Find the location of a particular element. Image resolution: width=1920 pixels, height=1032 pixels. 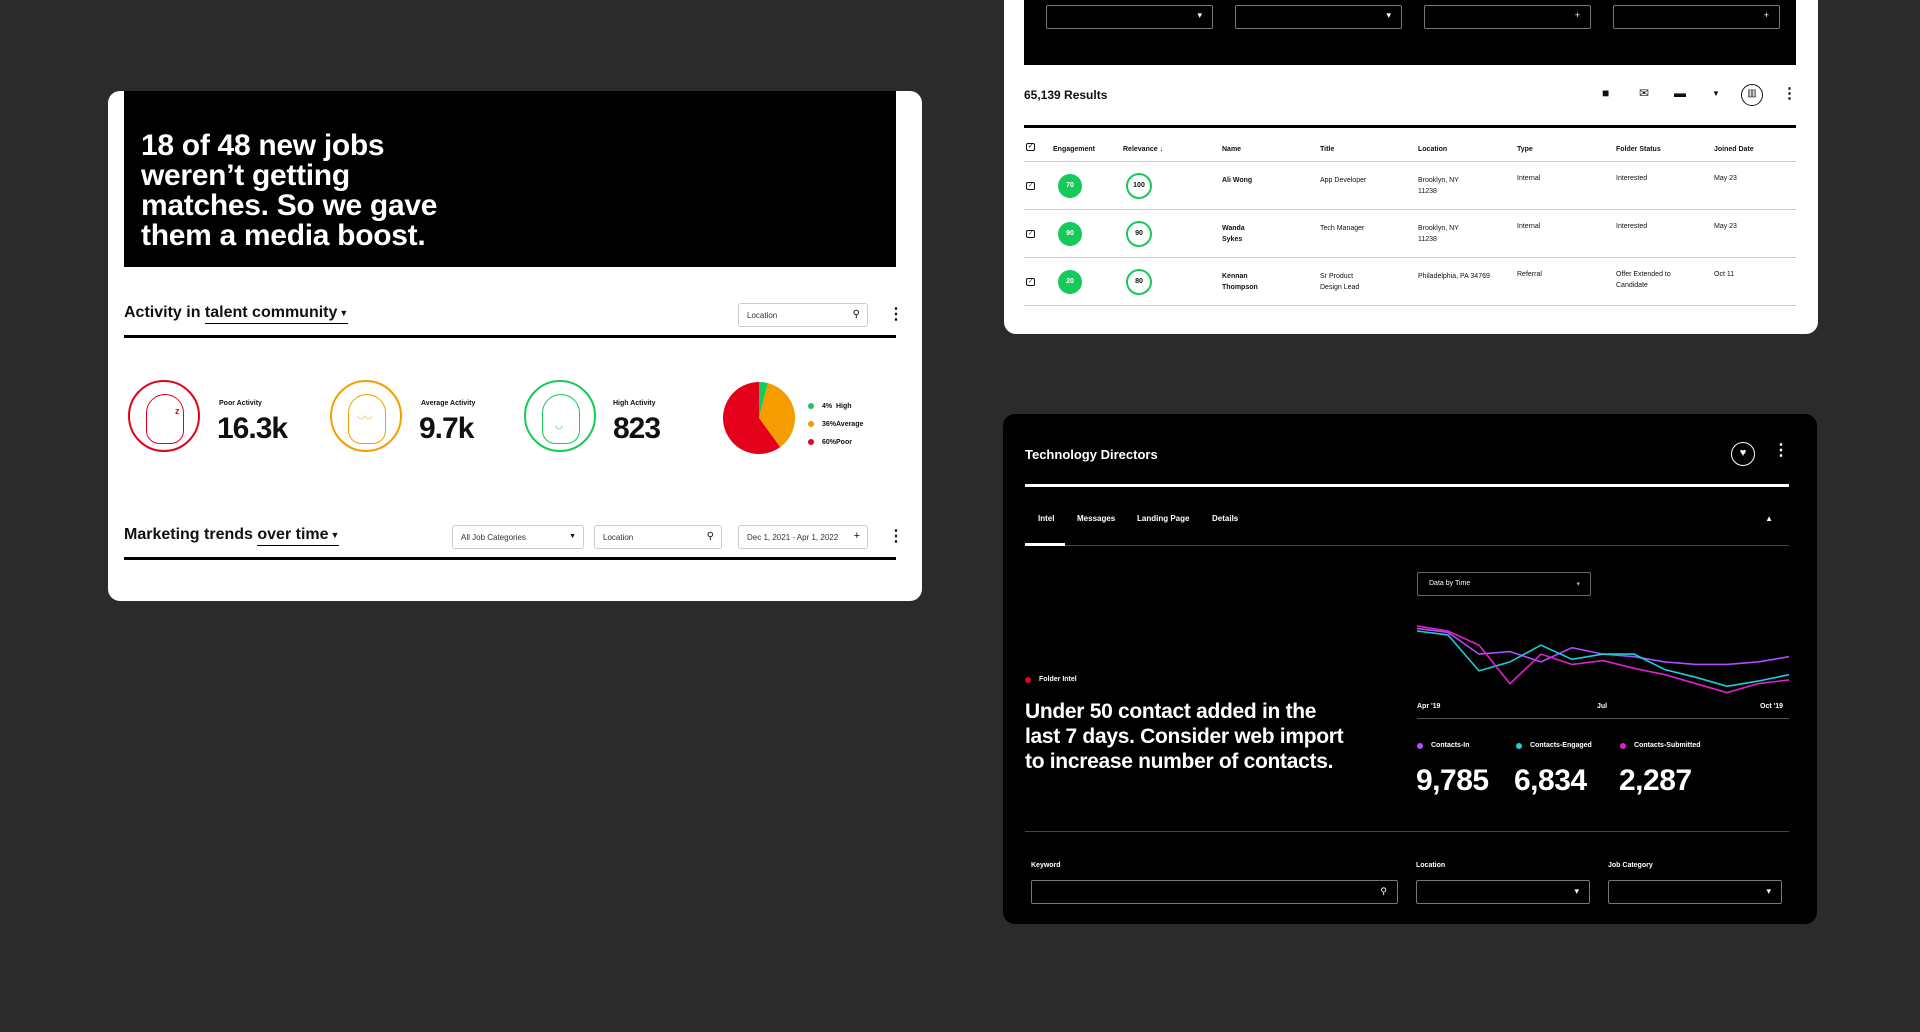

sleepy-face-icon: z is located at coordinates (164, 416).